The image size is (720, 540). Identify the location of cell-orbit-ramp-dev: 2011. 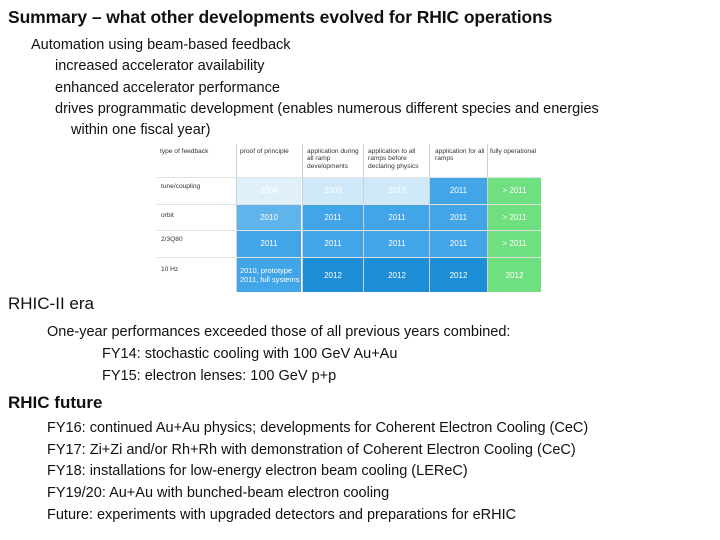
(333, 217).